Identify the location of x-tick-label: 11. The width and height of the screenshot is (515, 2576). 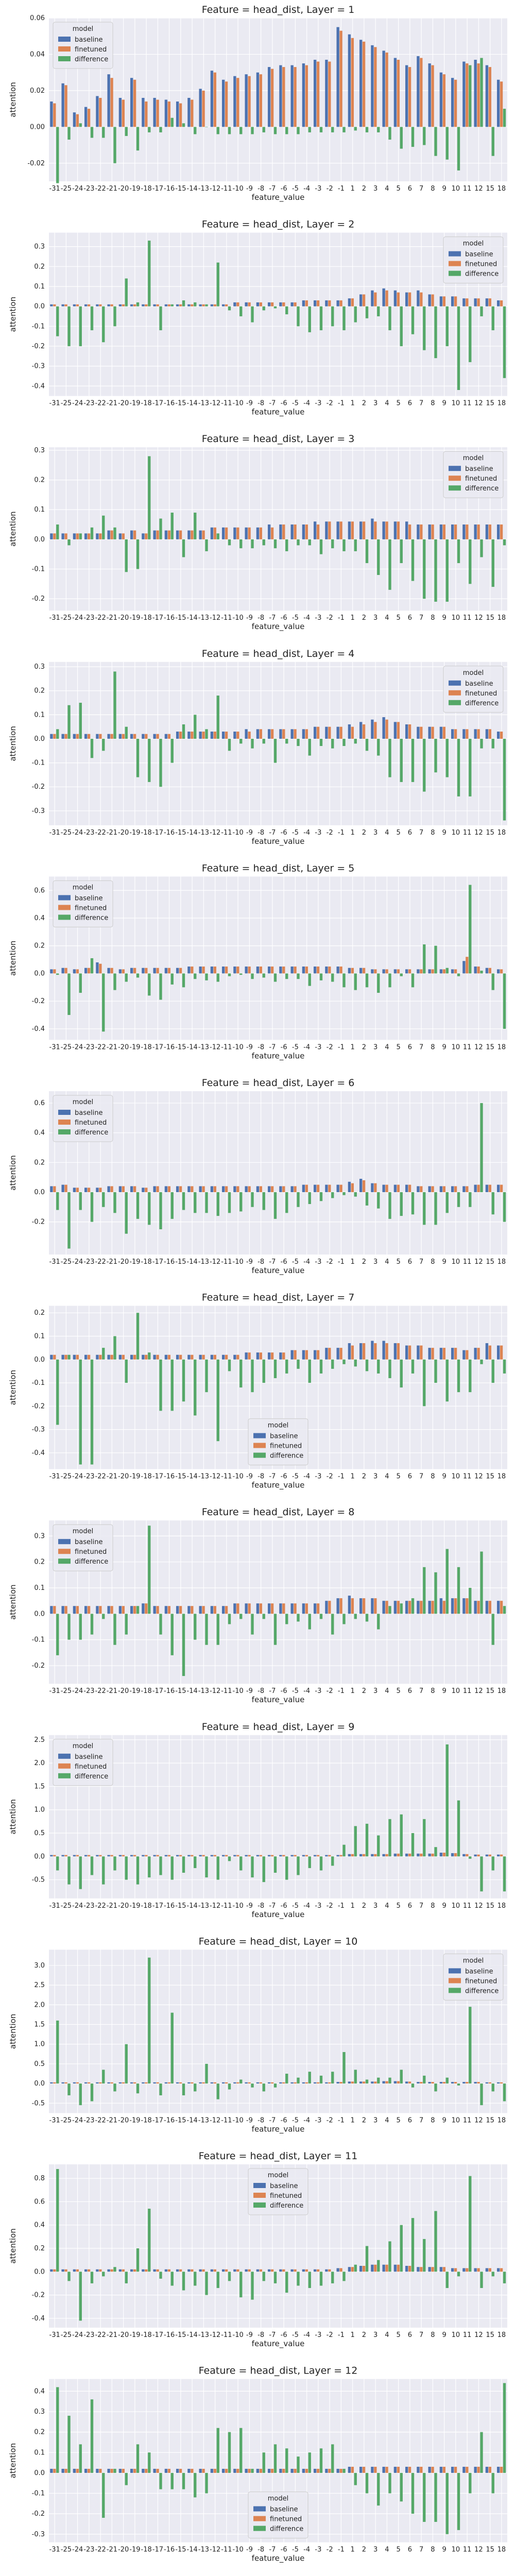
(467, 2335).